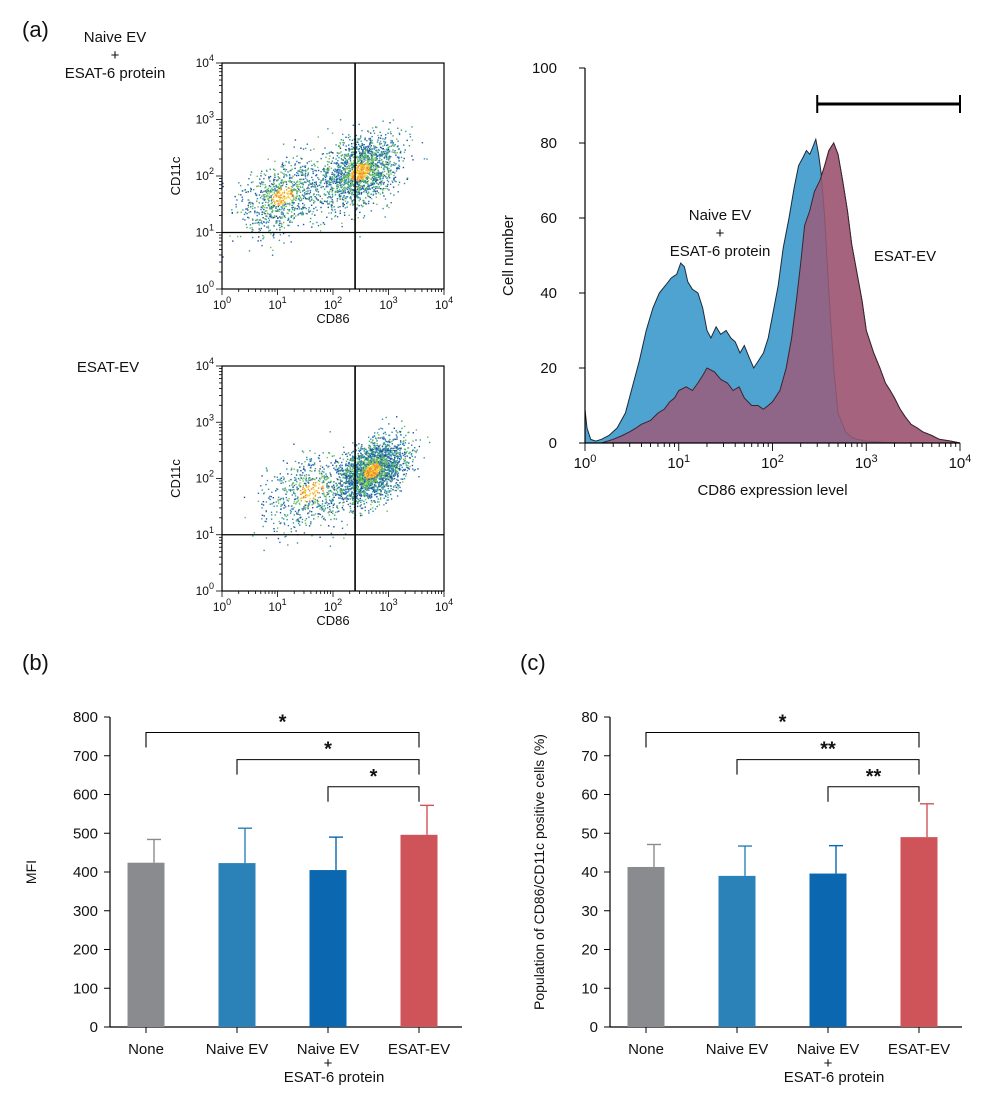 The image size is (988, 1098). I want to click on y-tick-label: 101, so click(205, 231).